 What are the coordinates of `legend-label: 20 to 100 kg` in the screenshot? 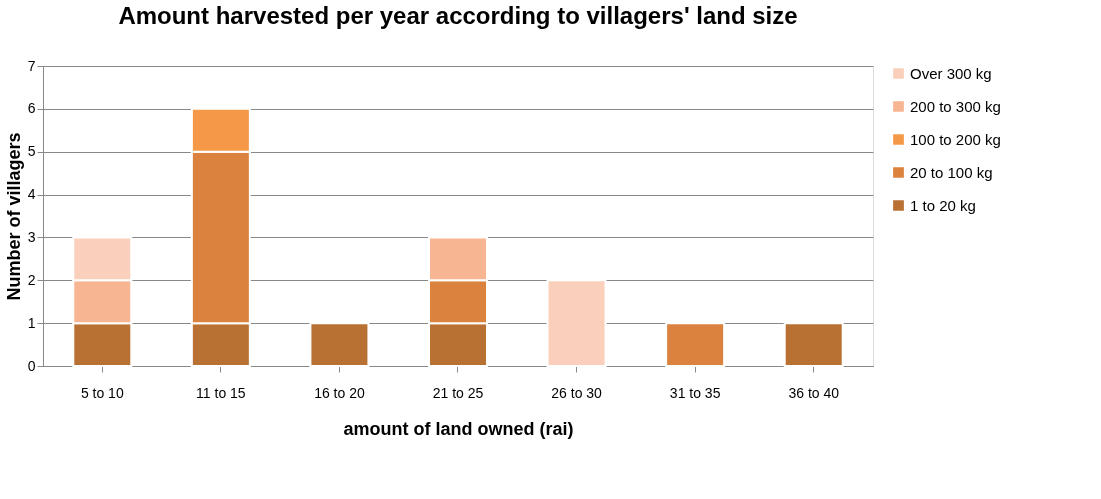 It's located at (951, 172).